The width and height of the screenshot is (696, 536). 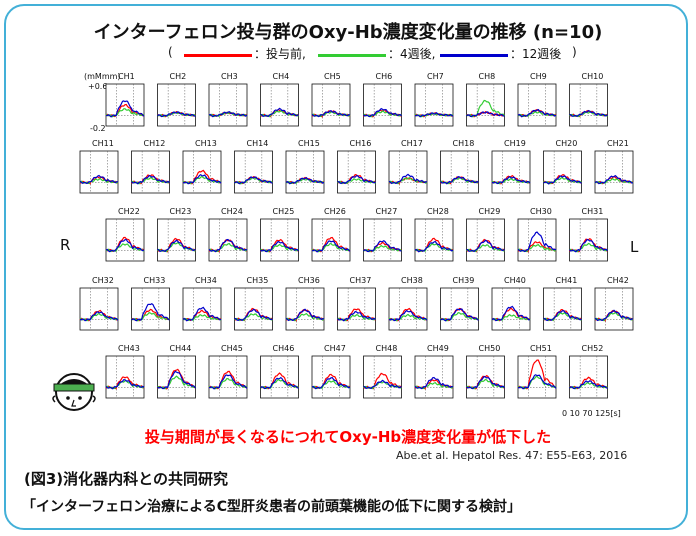 What do you see at coordinates (541, 348) in the screenshot?
I see `channel-label: CH51` at bounding box center [541, 348].